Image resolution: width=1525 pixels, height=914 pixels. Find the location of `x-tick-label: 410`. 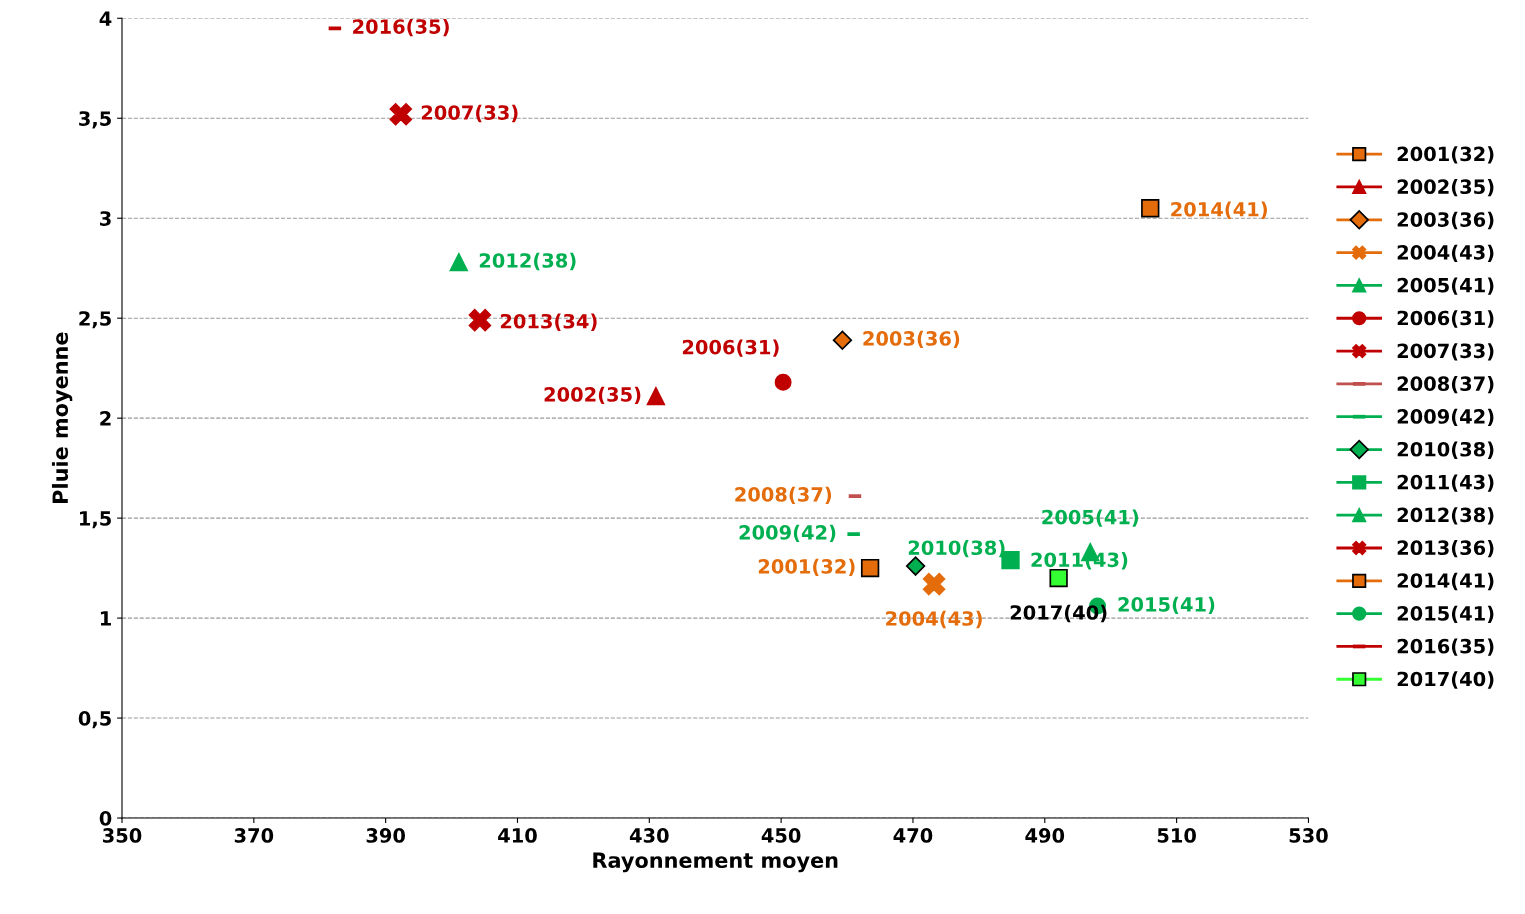

x-tick-label: 410 is located at coordinates (517, 835).